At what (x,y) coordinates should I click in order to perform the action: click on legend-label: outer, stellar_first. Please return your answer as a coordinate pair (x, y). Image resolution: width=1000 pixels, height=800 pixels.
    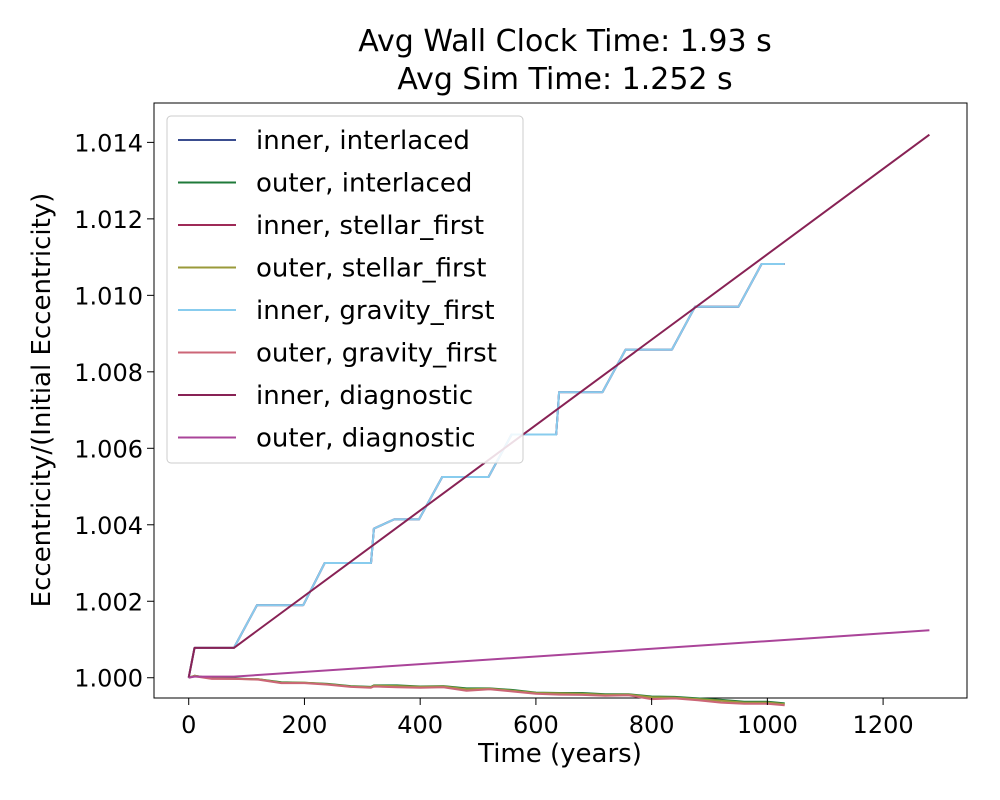
    Looking at the image, I should click on (371, 269).